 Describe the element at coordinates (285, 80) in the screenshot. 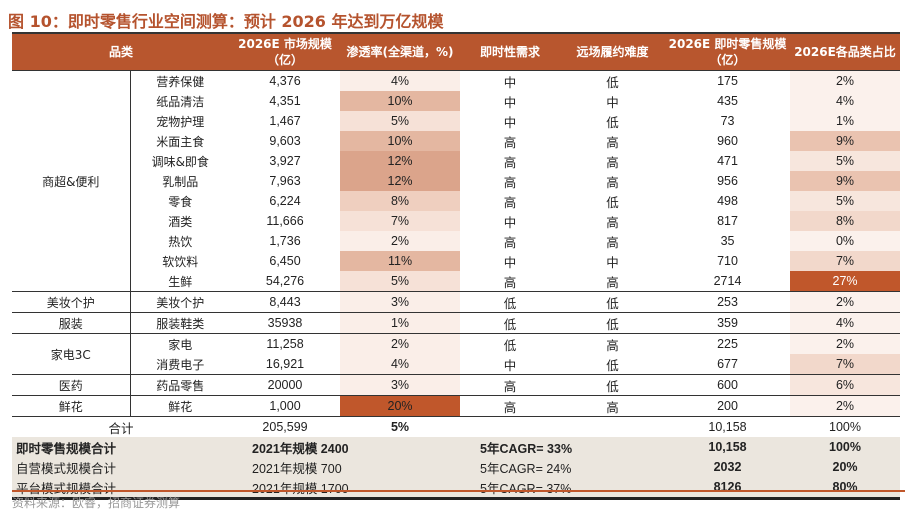

I see `market-size-cell: 4,376` at that location.